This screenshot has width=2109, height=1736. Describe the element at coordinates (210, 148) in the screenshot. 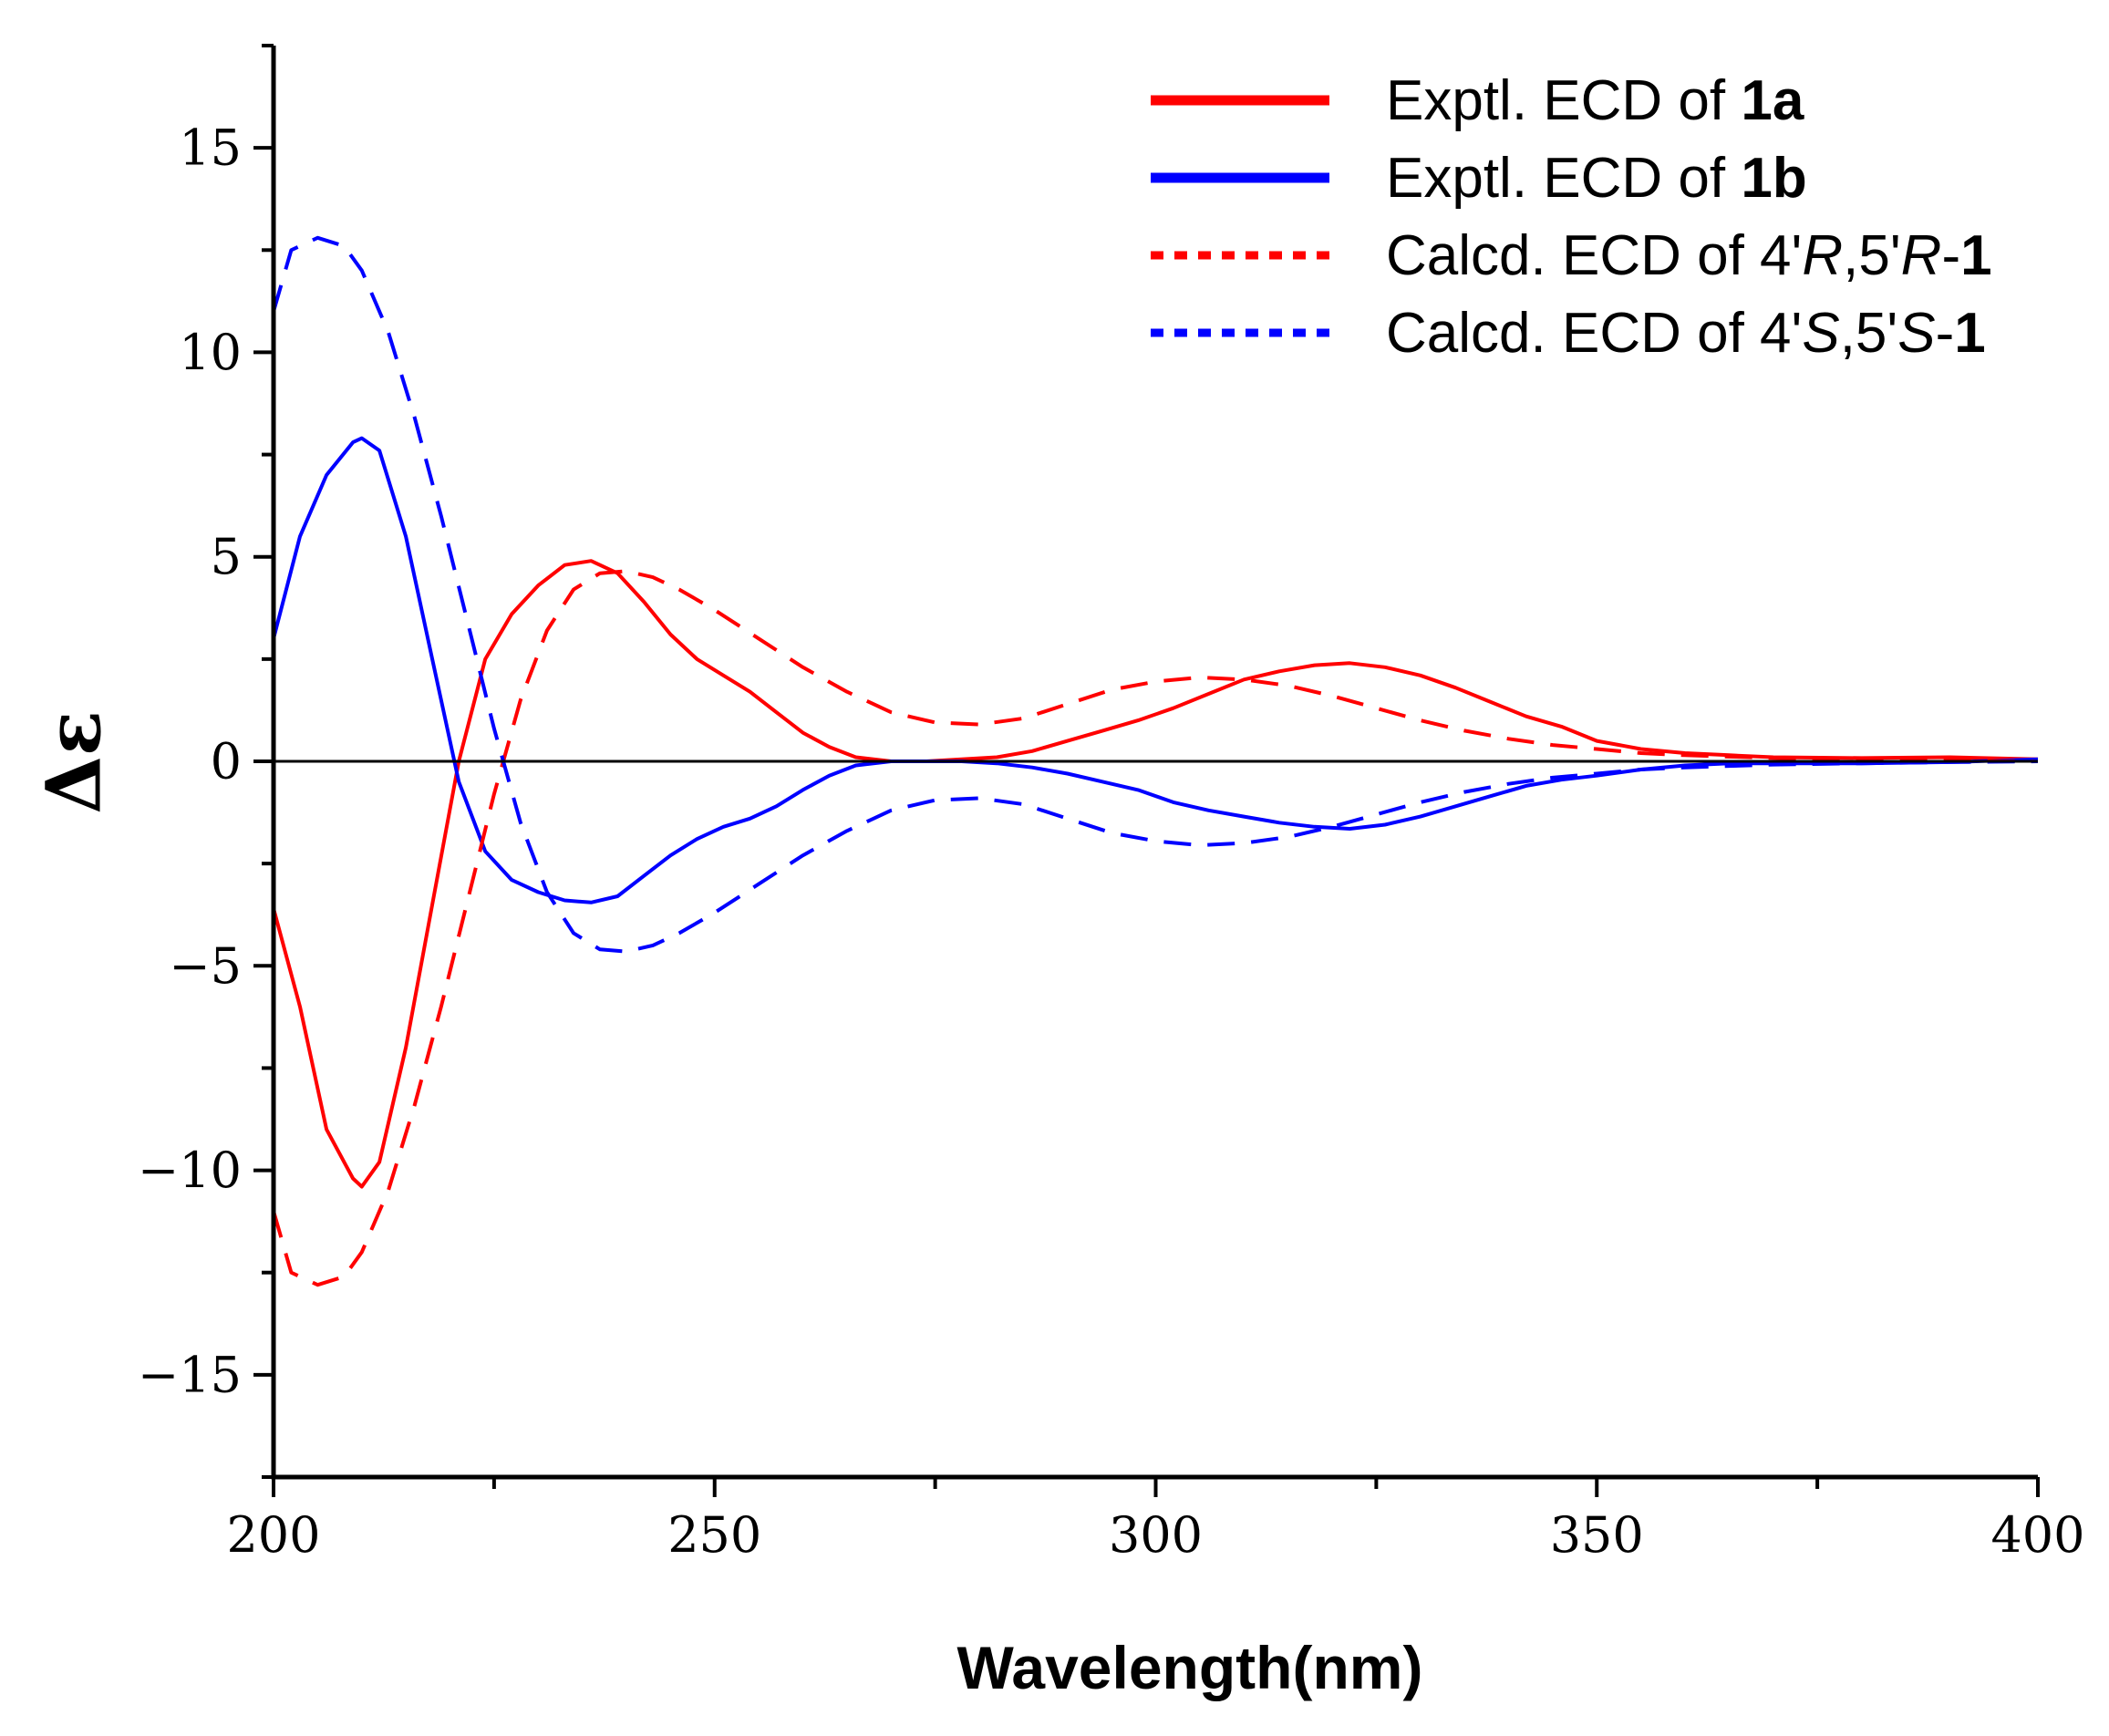

I see `y-tick-label: 15` at that location.